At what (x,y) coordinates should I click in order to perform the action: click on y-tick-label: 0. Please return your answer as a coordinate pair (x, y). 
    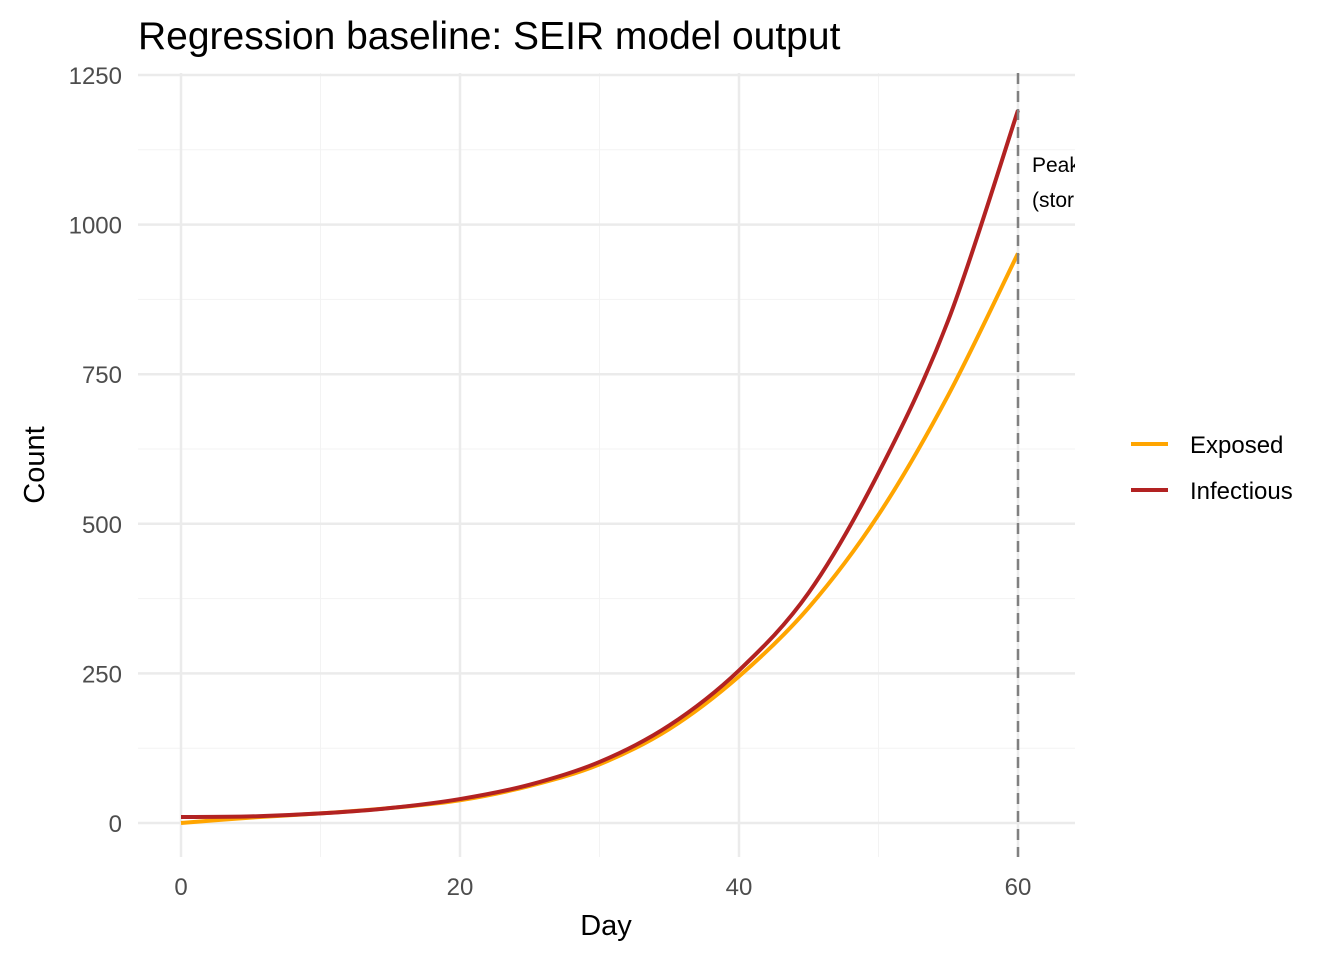
    Looking at the image, I should click on (115, 824).